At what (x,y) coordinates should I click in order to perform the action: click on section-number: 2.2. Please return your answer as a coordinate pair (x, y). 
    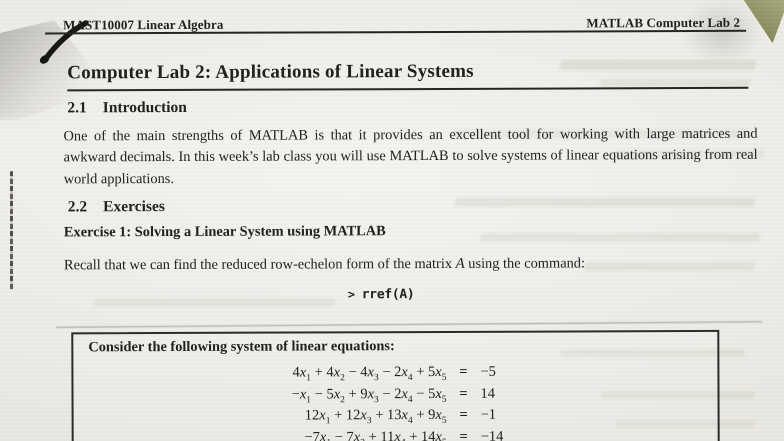
    Looking at the image, I should click on (77, 207).